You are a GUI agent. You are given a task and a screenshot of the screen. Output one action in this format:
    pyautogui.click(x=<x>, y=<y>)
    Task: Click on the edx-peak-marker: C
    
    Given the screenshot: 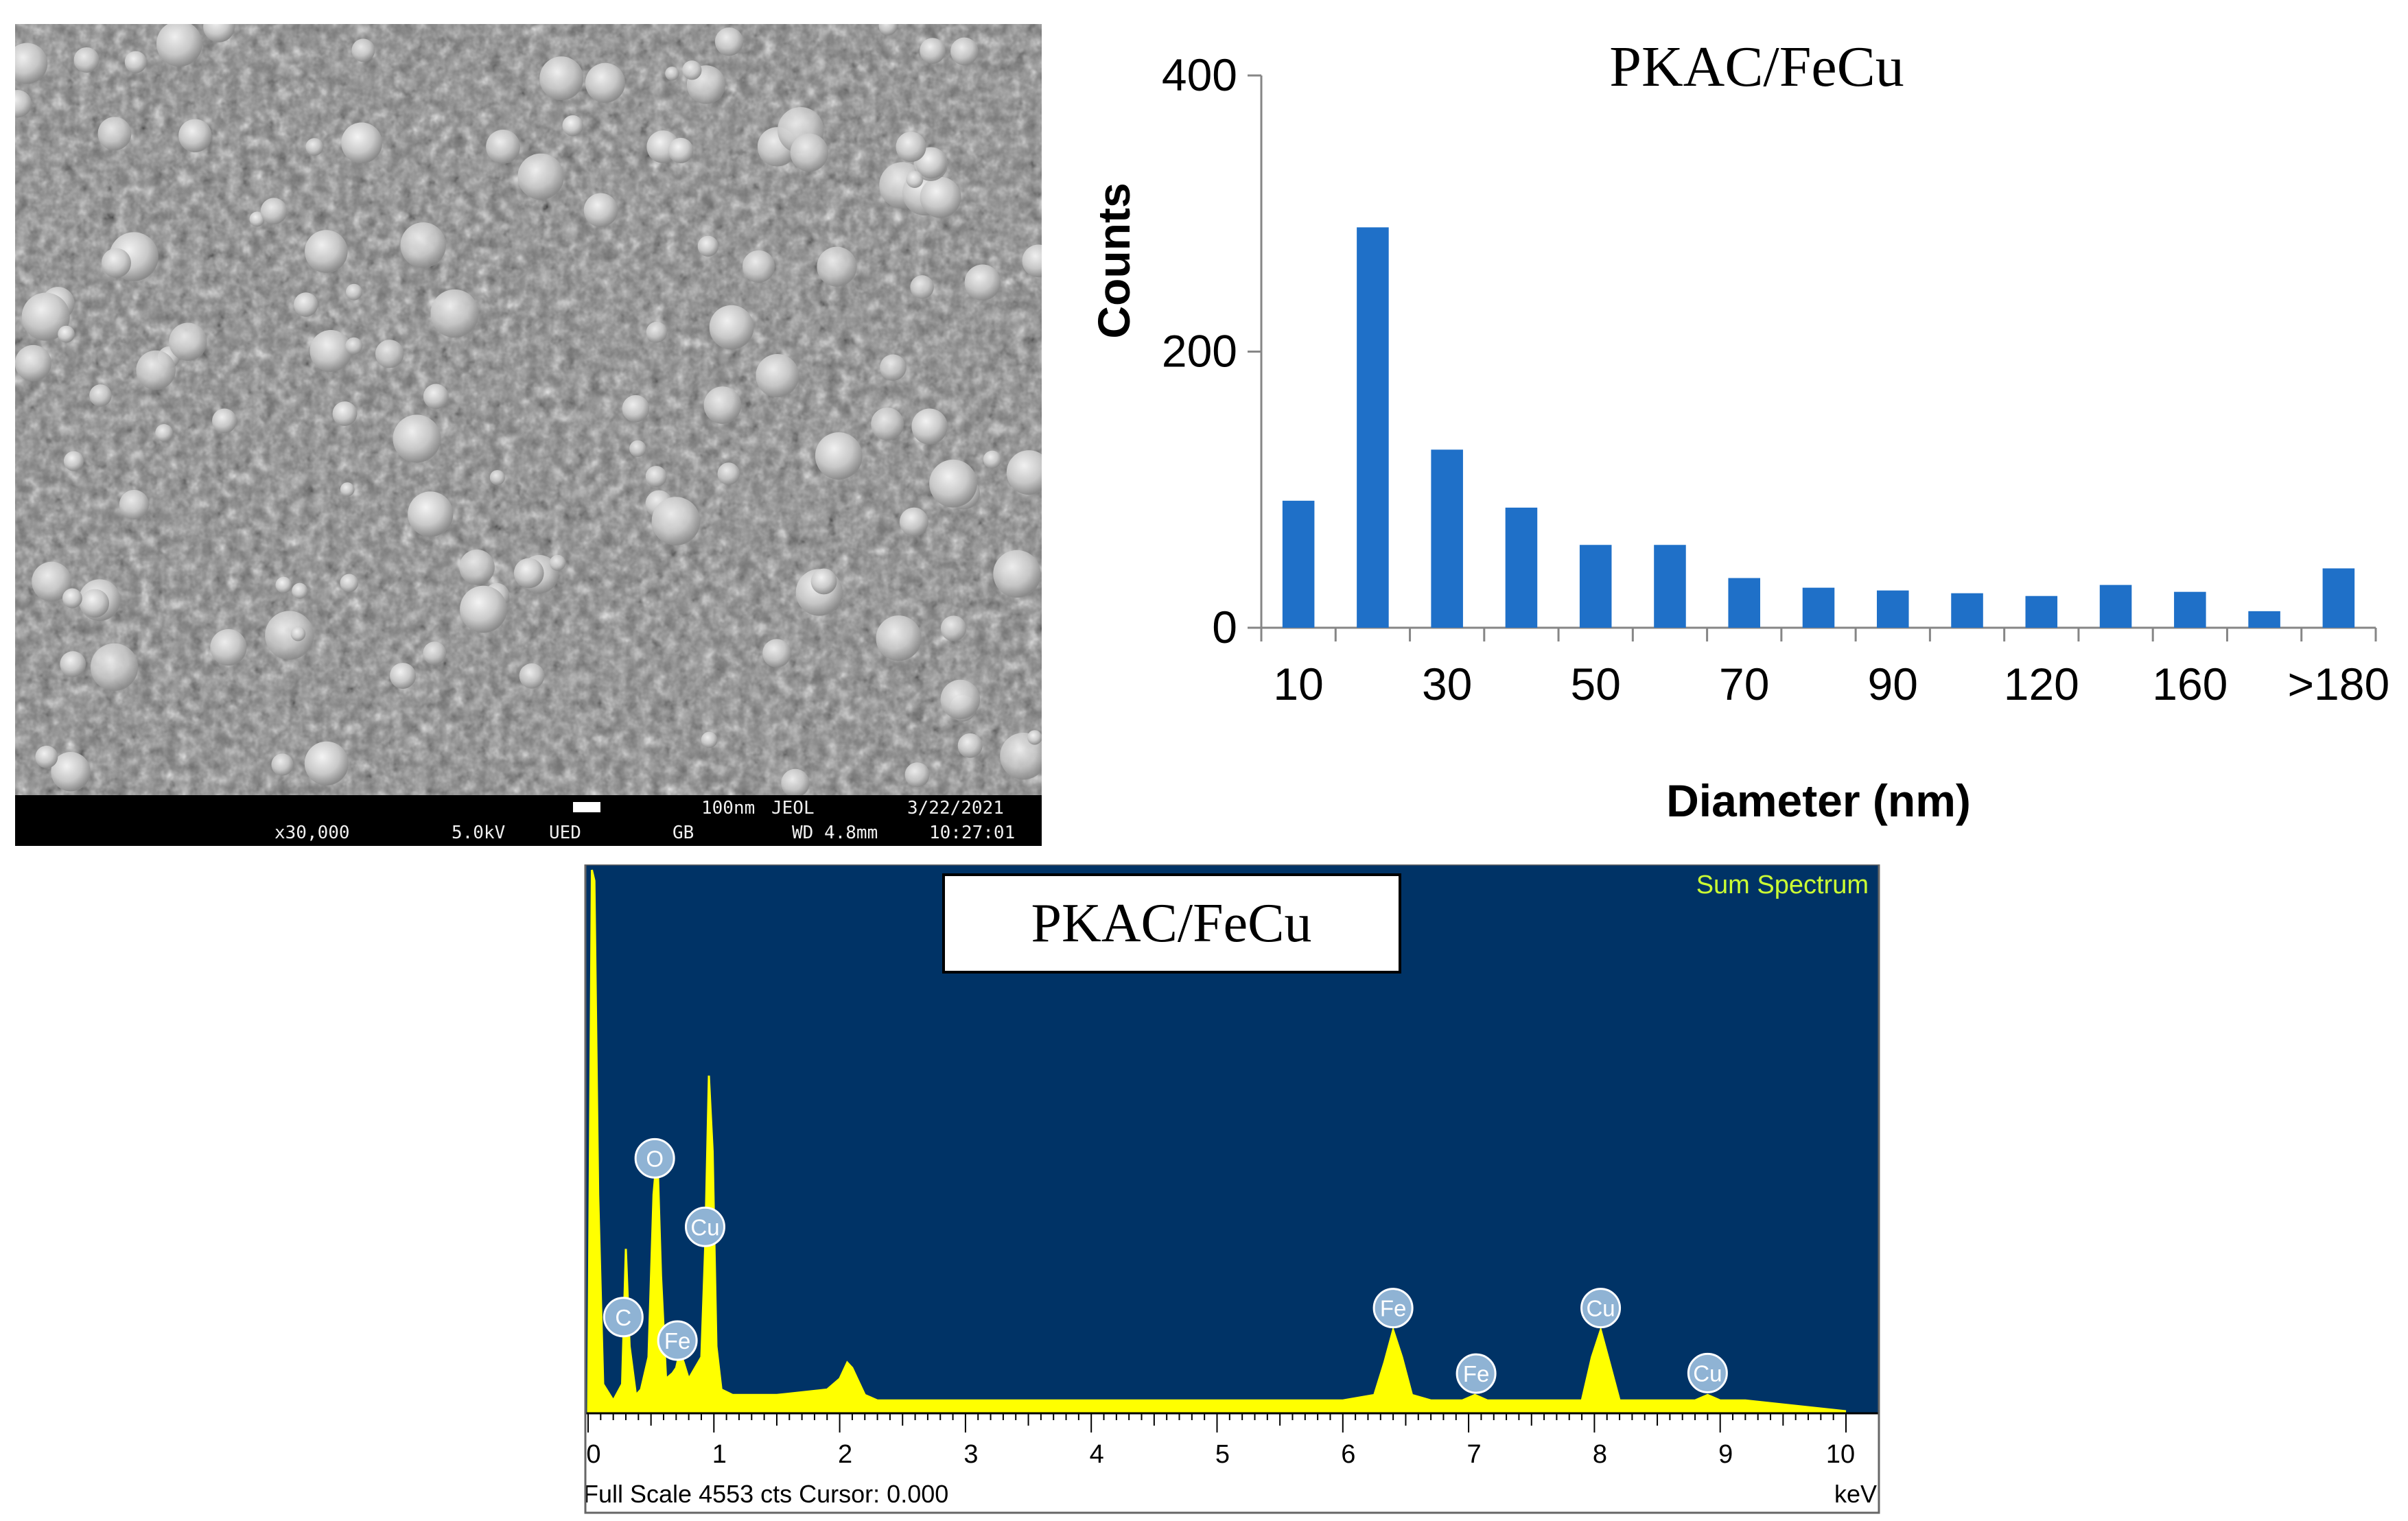 What is the action you would take?
    pyautogui.click(x=623, y=1317)
    